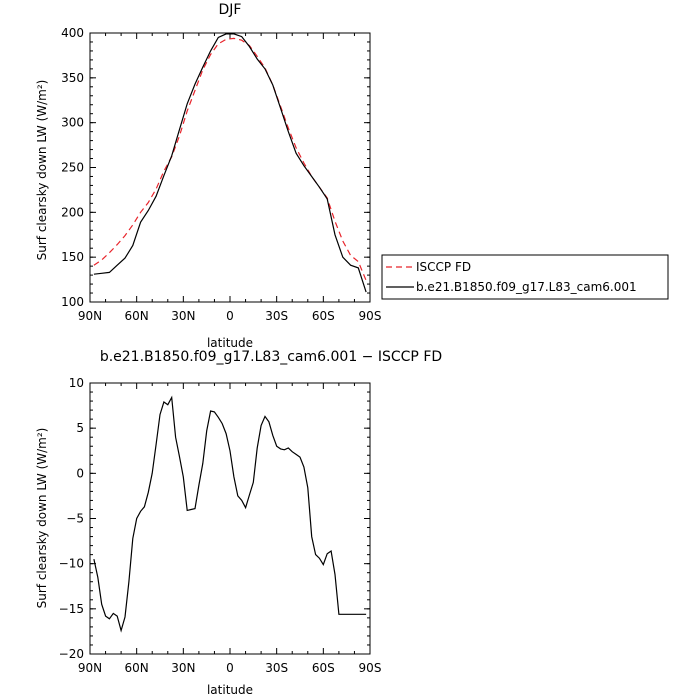 This screenshot has height=700, width=700. Describe the element at coordinates (72, 78) in the screenshot. I see `y-tick-label: 350` at that location.